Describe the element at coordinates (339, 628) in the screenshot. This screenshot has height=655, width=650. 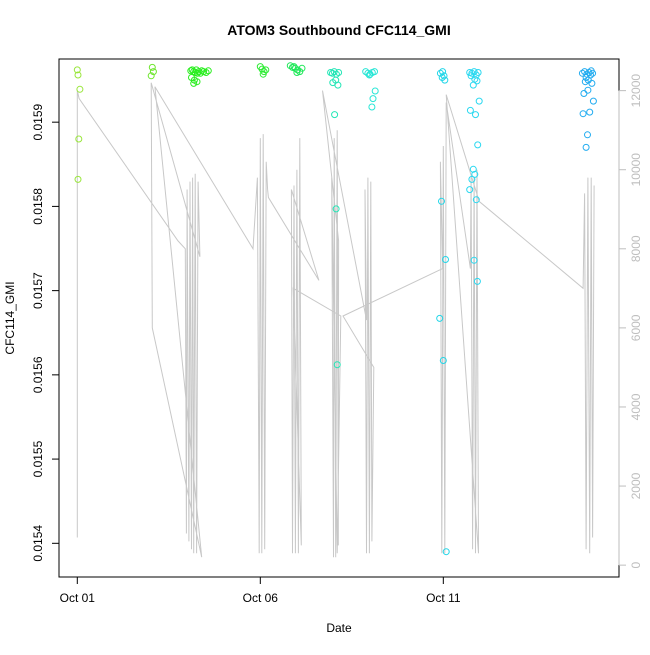
I see `x-axis-label: Date` at that location.